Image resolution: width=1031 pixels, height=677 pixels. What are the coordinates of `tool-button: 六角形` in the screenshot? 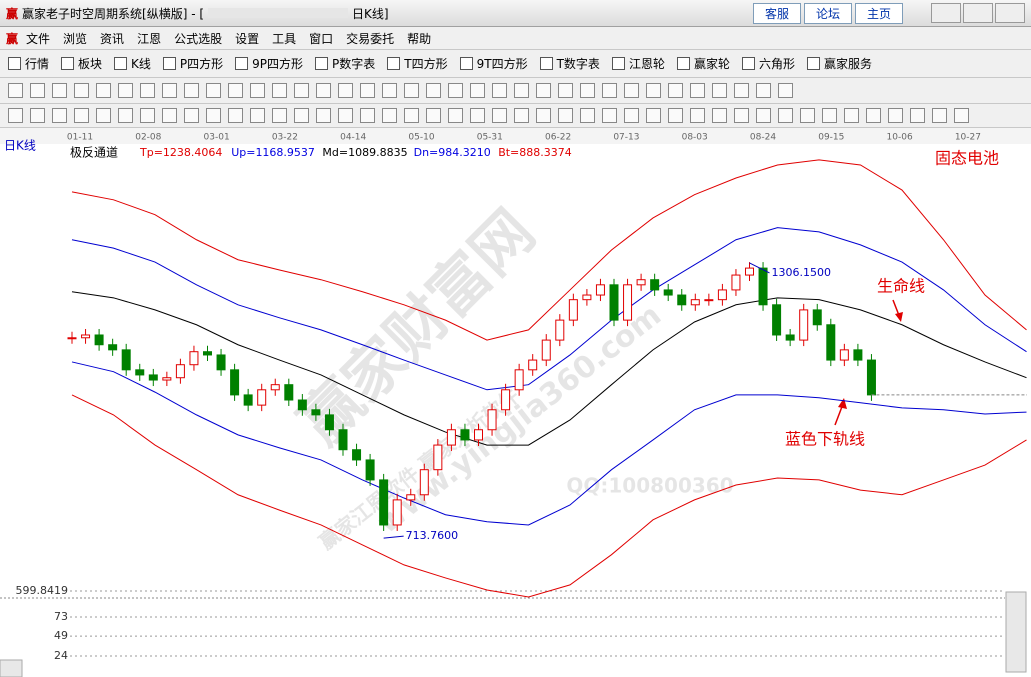 It's located at (768, 63).